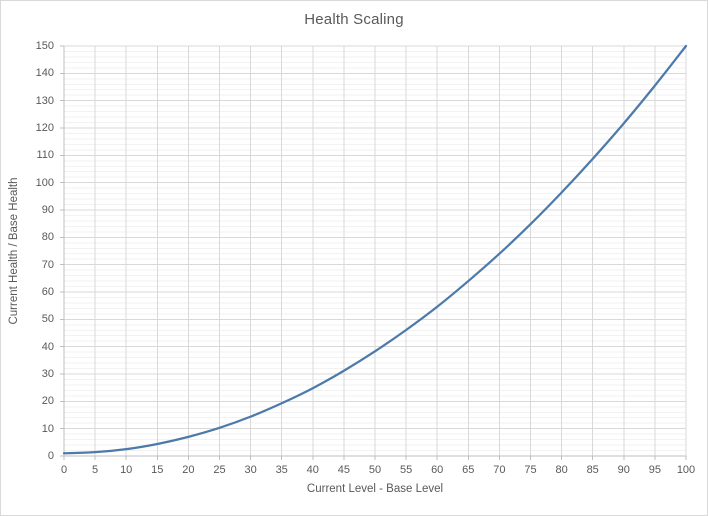  Describe the element at coordinates (157, 470) in the screenshot. I see `x-tick-label: 15` at that location.